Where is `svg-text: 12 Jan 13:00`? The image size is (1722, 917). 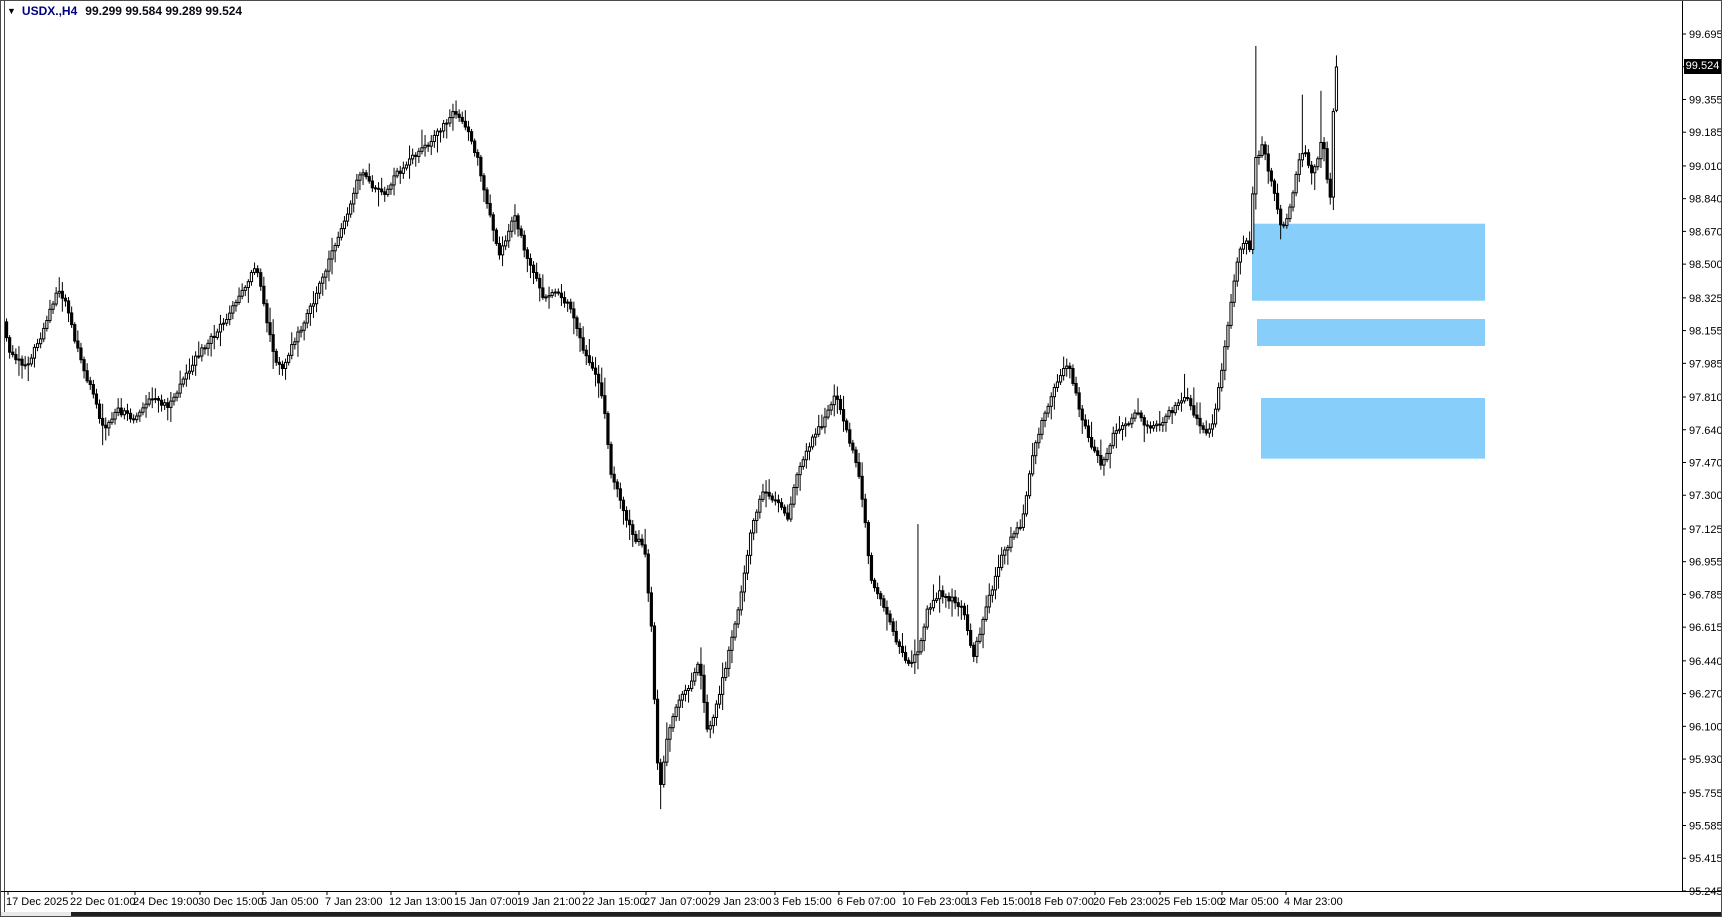
svg-text: 12 Jan 13:00 is located at coordinates (421, 902).